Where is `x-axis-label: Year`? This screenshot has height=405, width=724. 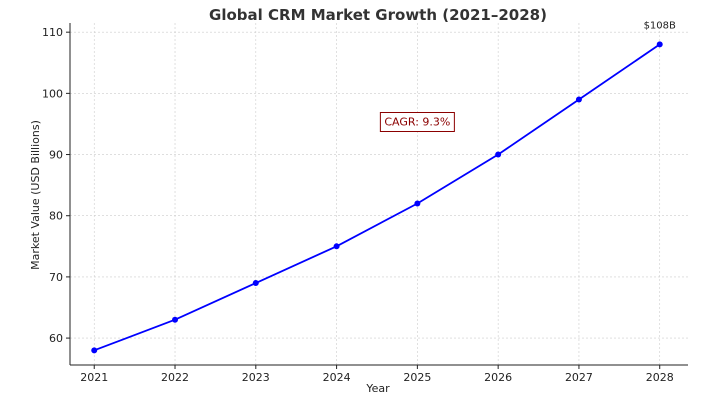
x-axis-label: Year is located at coordinates (377, 388).